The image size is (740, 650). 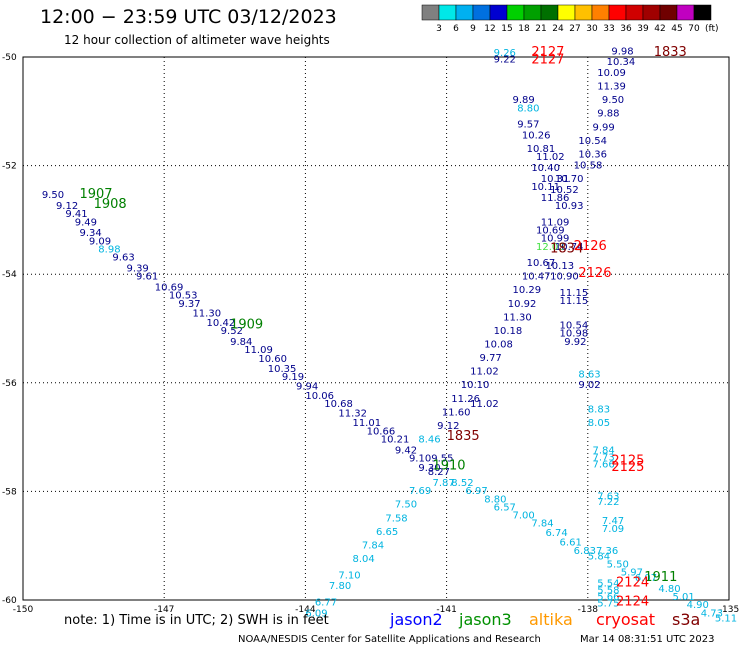 What do you see at coordinates (613, 529) in the screenshot?
I see `swh-value-label: 7.09` at bounding box center [613, 529].